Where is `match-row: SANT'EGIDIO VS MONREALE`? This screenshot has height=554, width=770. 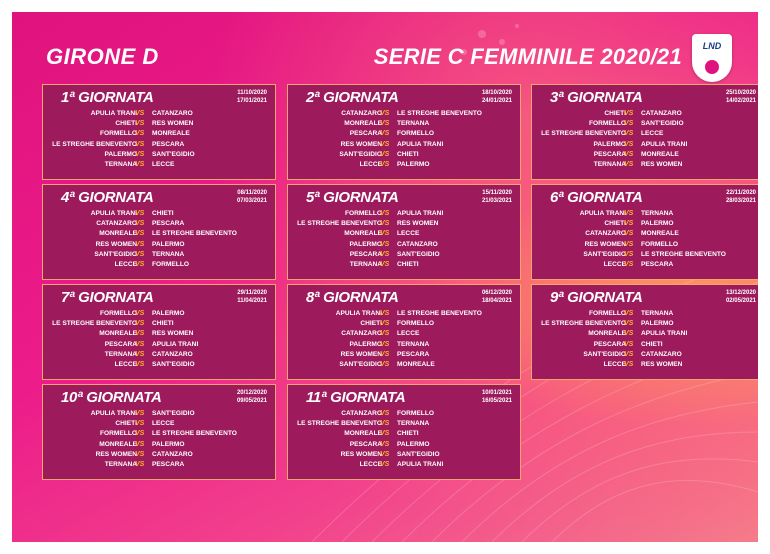
match-row: SANT'EGIDIO VS MONREALE is located at coordinates (404, 366).